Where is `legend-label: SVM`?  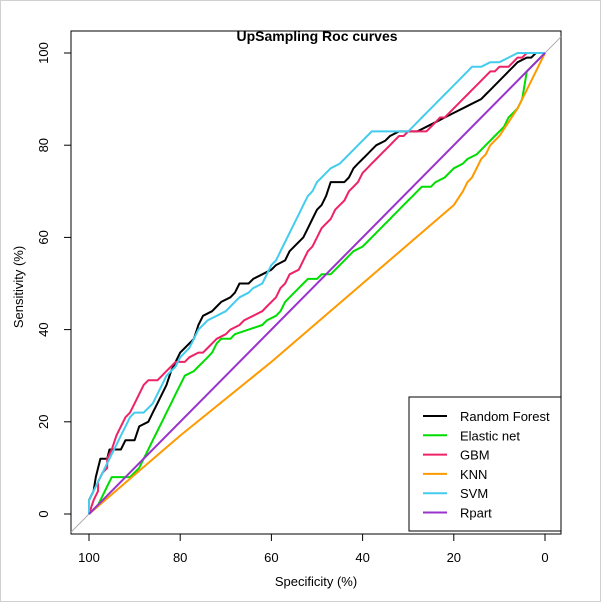 legend-label: SVM is located at coordinates (474, 493).